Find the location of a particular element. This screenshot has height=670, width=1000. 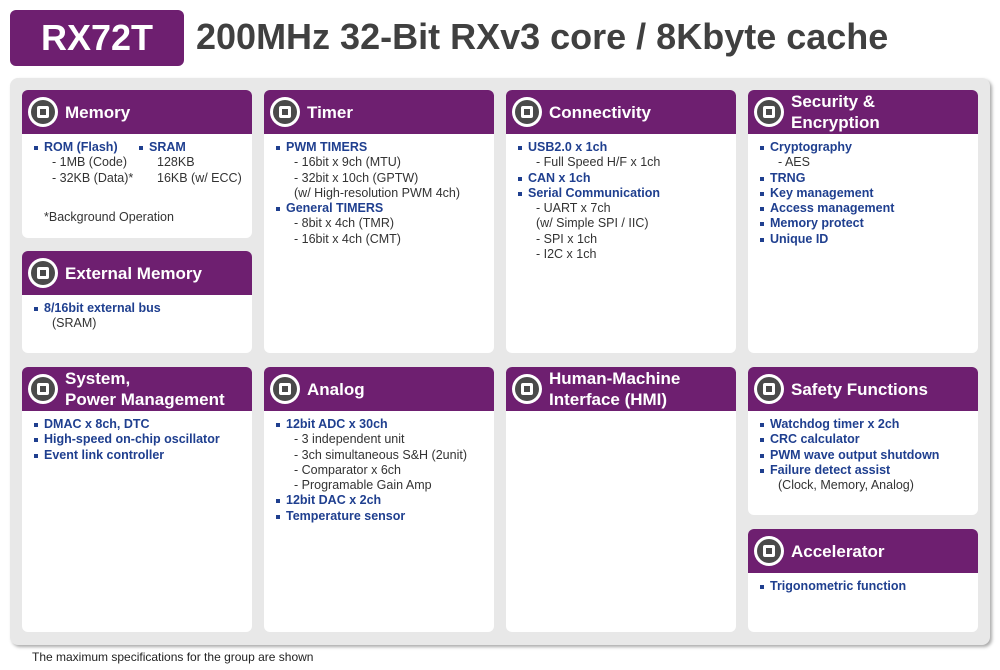

card-title-line: External Memory is located at coordinates (133, 273).